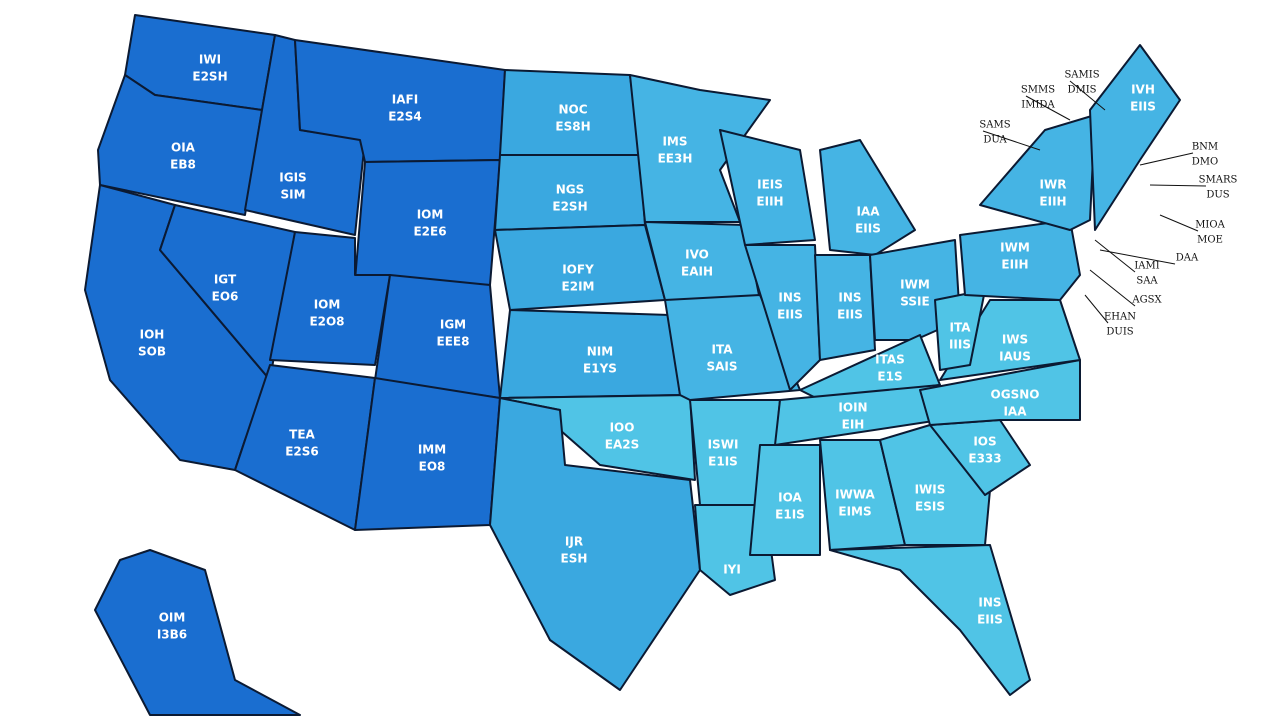 The width and height of the screenshot is (1280, 720). I want to click on state-label: EB8, so click(183, 165).